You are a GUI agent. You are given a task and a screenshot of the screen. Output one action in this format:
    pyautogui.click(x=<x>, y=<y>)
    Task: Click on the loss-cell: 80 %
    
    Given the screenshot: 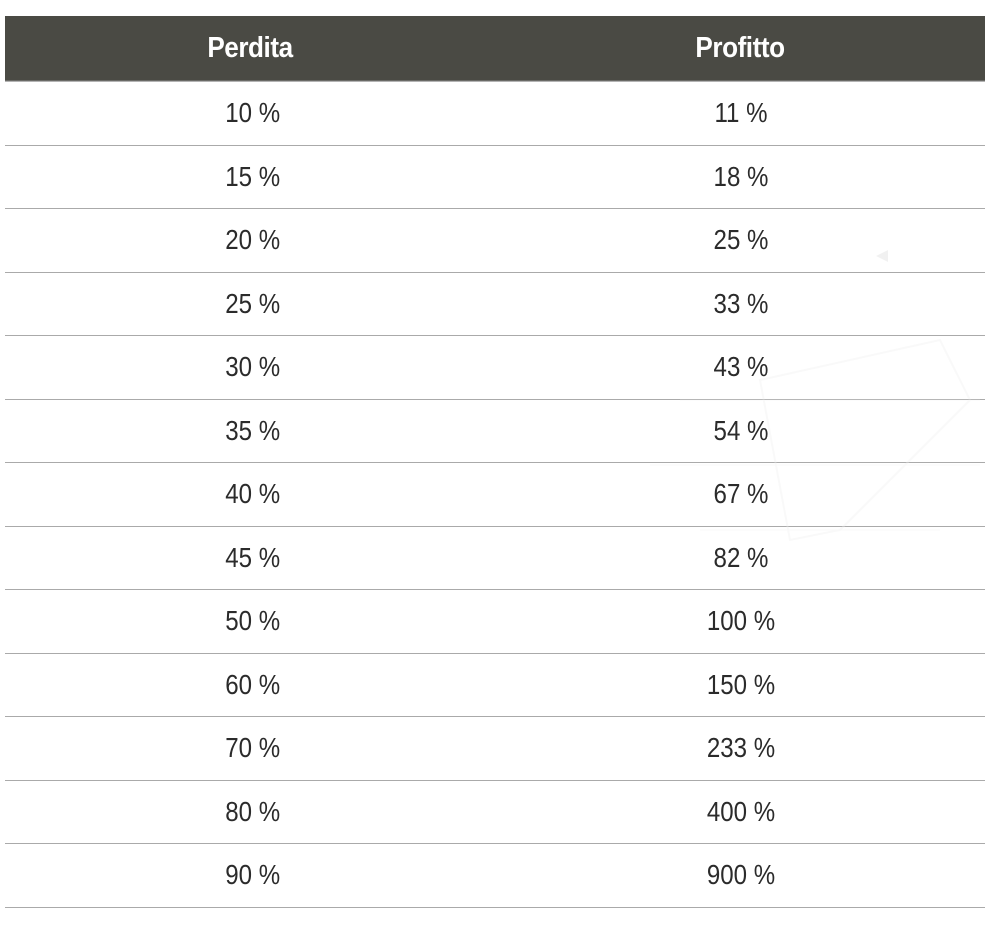 What is the action you would take?
    pyautogui.click(x=253, y=811)
    